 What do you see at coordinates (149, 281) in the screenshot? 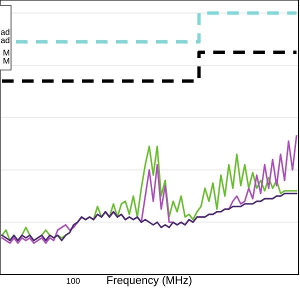
I see `x-axis-title: Frequency (MHz)` at bounding box center [149, 281].